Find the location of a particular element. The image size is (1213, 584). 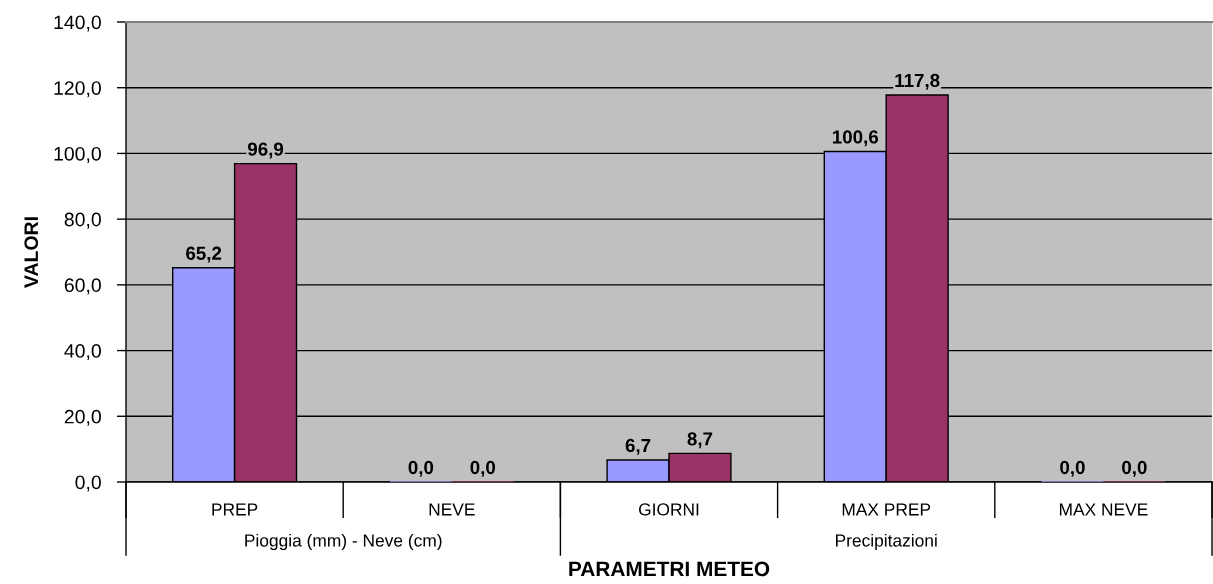

y-tick-label: 20,0 is located at coordinates (82, 417).